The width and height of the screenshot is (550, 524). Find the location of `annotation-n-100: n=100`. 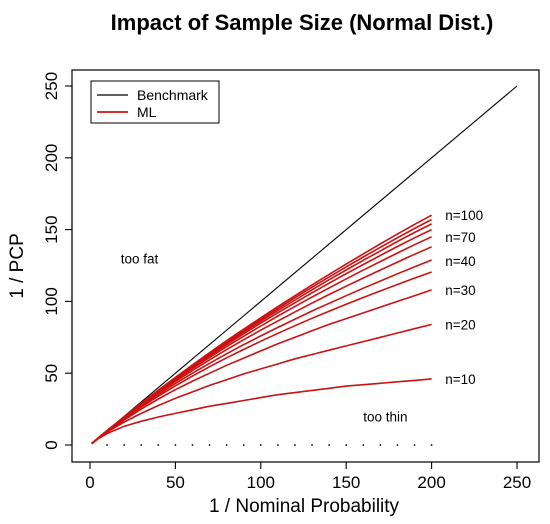

annotation-n-100: n=100 is located at coordinates (464, 215).